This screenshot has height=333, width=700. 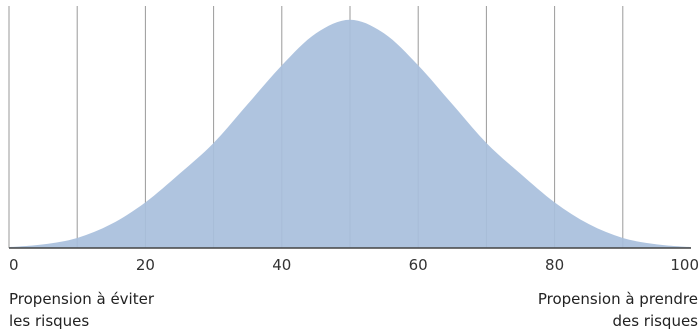 I want to click on x-tick-label-20: 20, so click(x=145, y=265).